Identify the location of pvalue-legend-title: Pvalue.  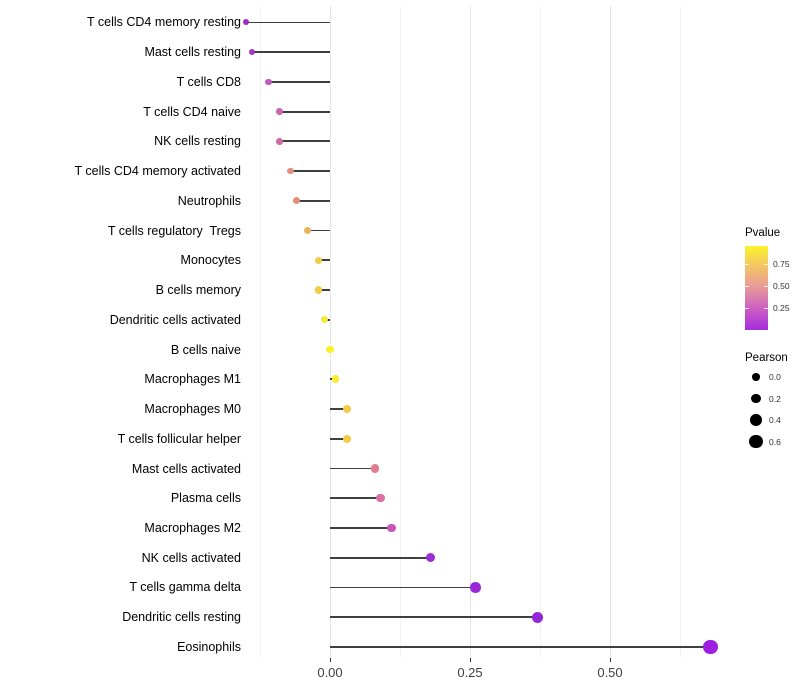
(763, 233).